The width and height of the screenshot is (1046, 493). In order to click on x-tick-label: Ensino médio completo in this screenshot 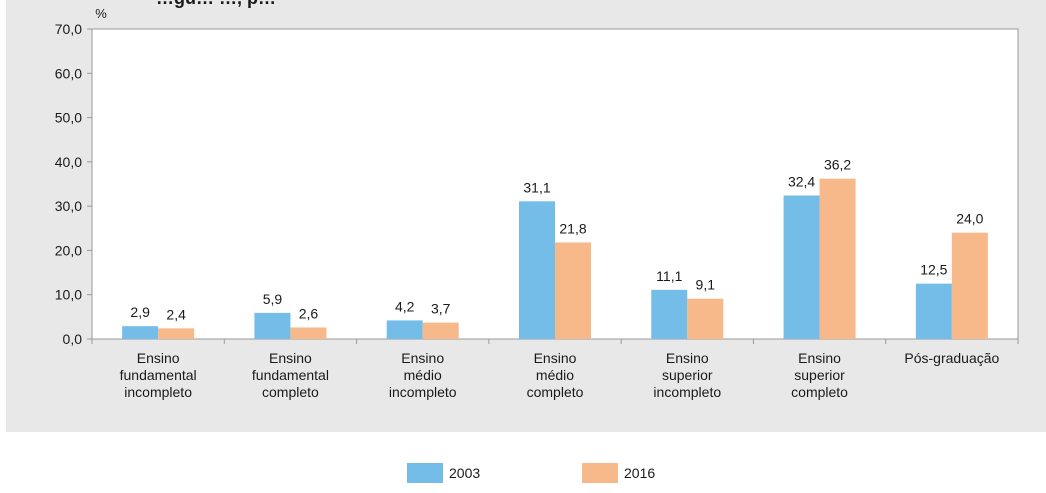, I will do `click(555, 375)`.